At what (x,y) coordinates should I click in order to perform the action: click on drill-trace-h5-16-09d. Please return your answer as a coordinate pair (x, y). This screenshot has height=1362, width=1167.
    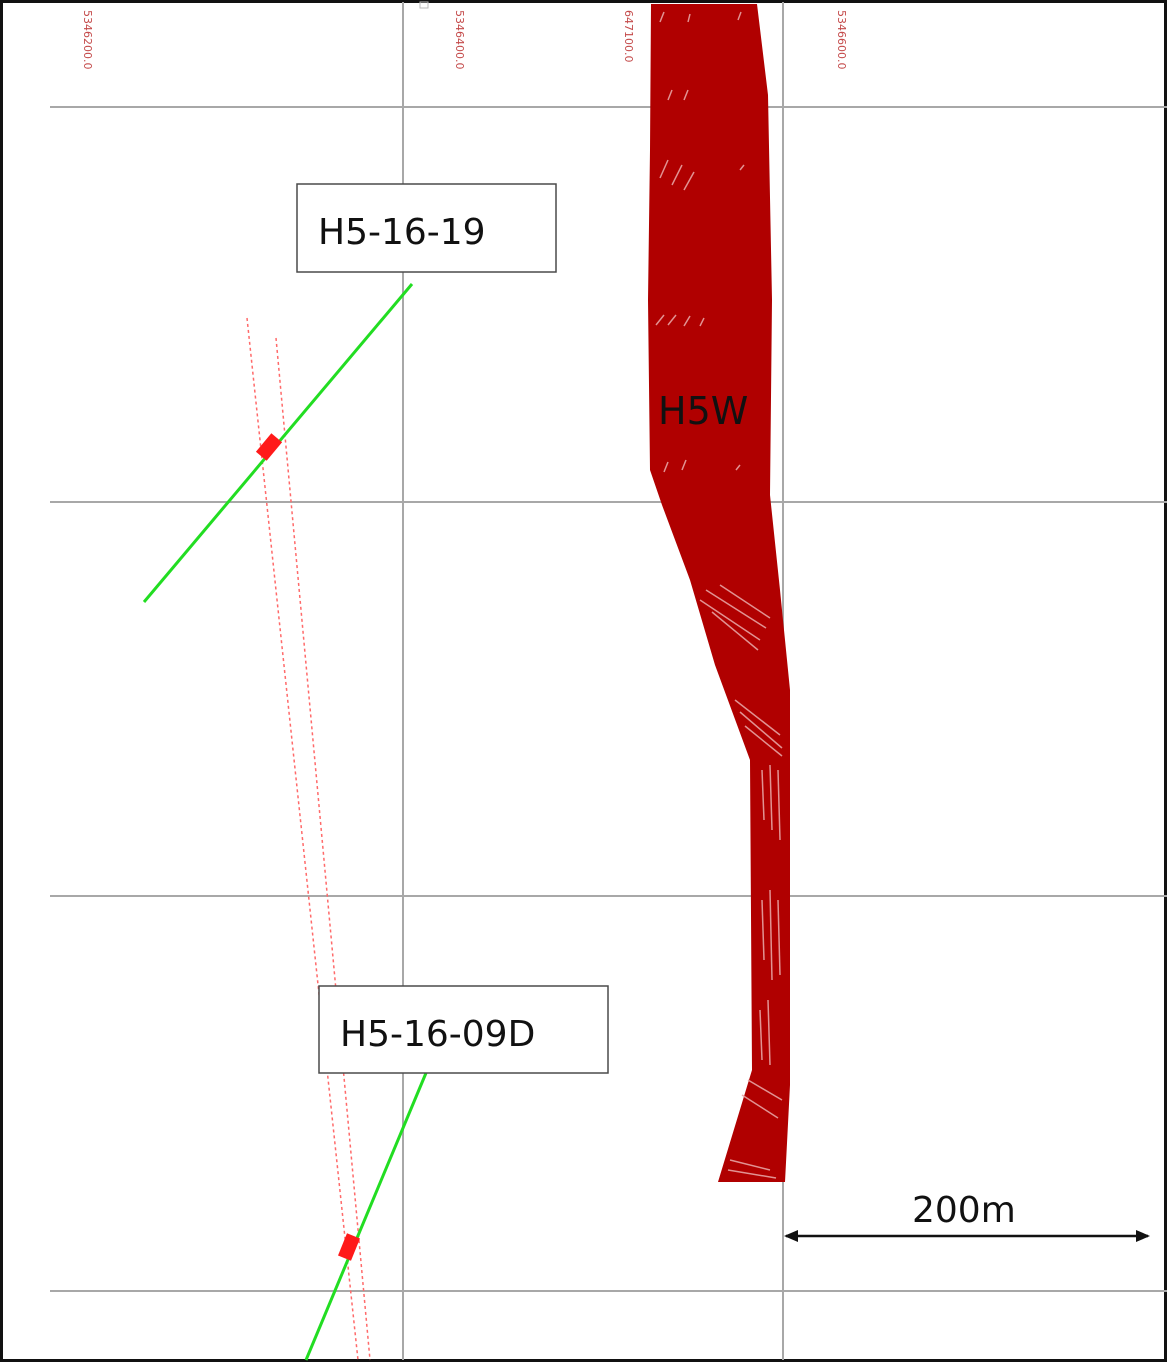
    Looking at the image, I should click on (366, 1216).